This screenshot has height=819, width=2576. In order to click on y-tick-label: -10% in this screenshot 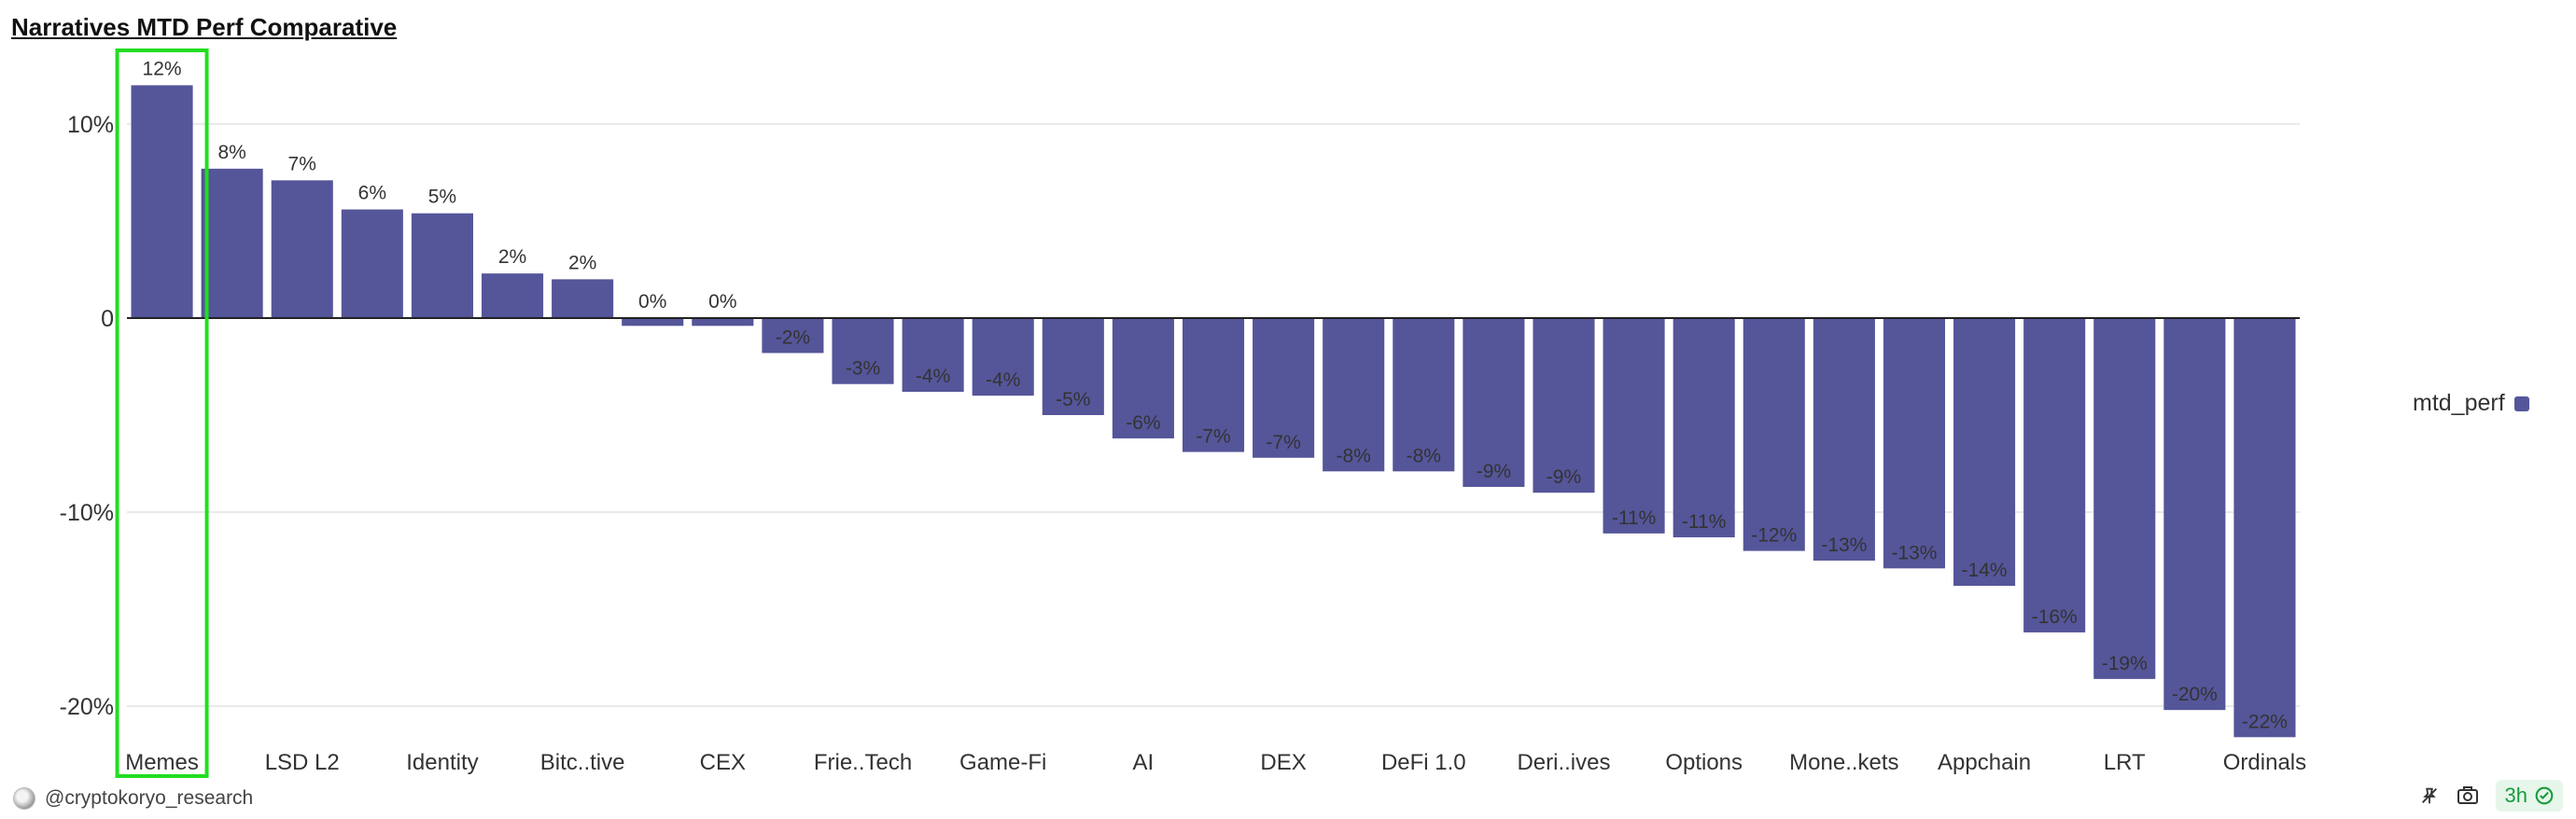, I will do `click(87, 513)`.